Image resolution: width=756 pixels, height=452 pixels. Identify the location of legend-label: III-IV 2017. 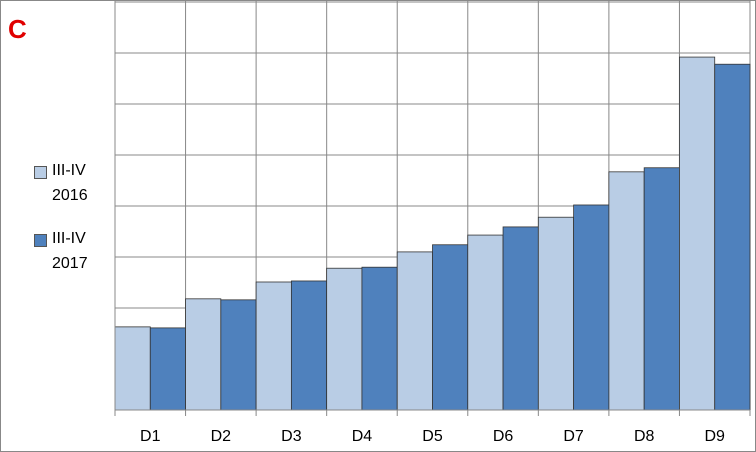
(70, 251).